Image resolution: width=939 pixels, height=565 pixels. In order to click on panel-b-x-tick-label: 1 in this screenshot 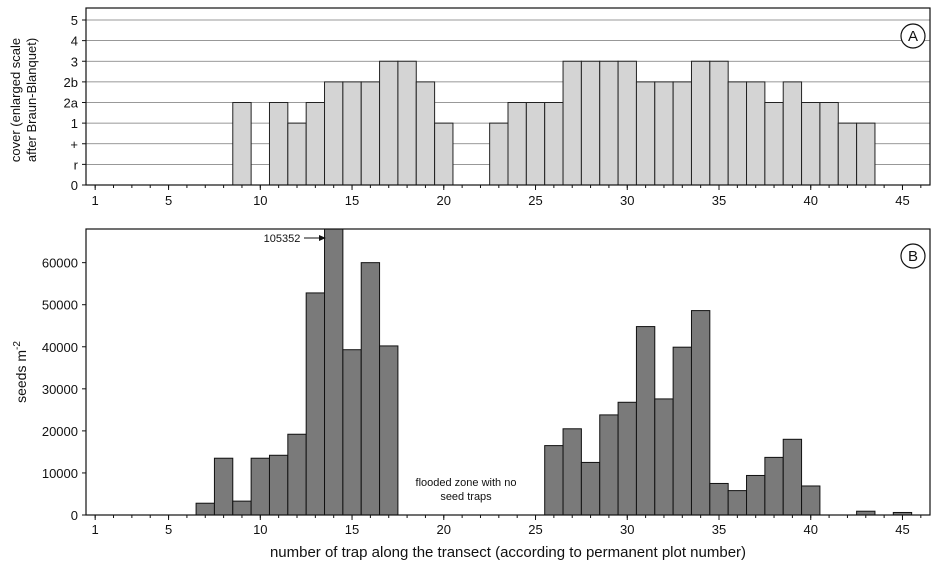, I will do `click(95, 529)`.